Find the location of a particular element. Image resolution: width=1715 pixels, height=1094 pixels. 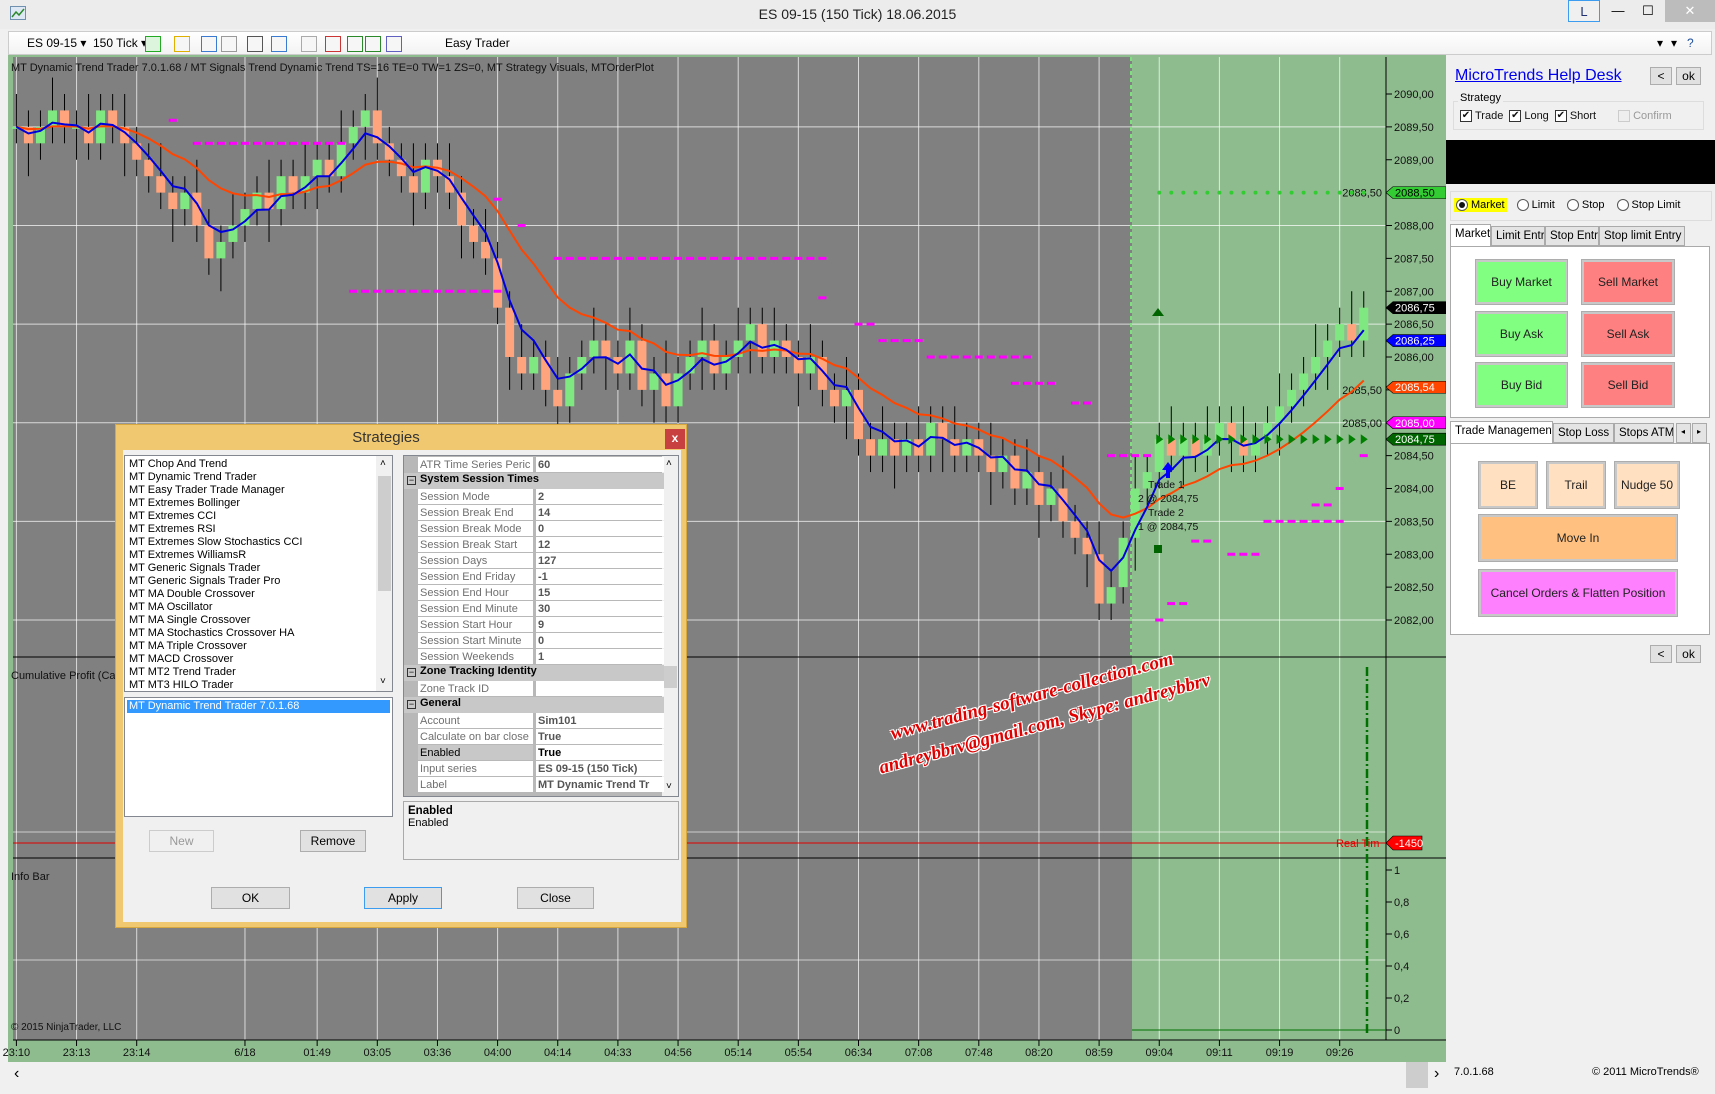

list-scrollbar: ˄ ˅ is located at coordinates (384, 573).